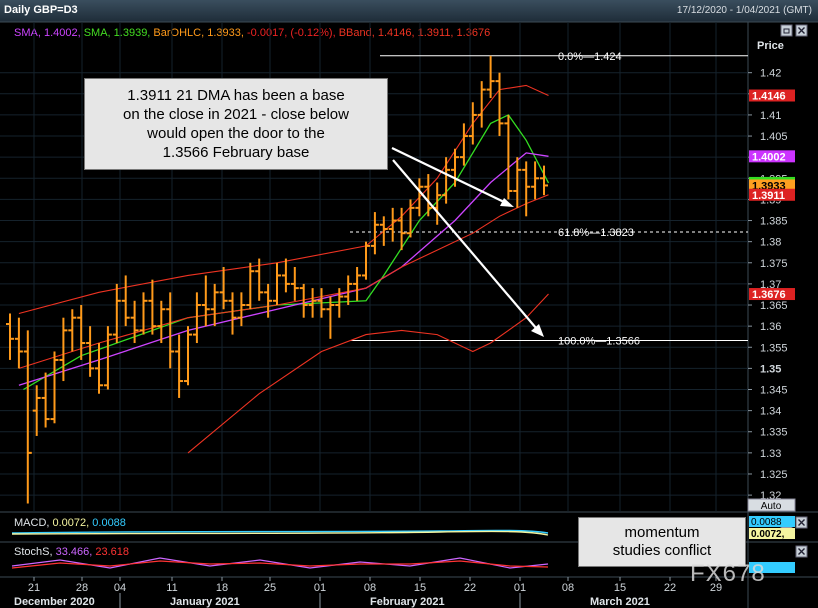  Describe the element at coordinates (54, 602) in the screenshot. I see `month-label: December 2020` at that location.